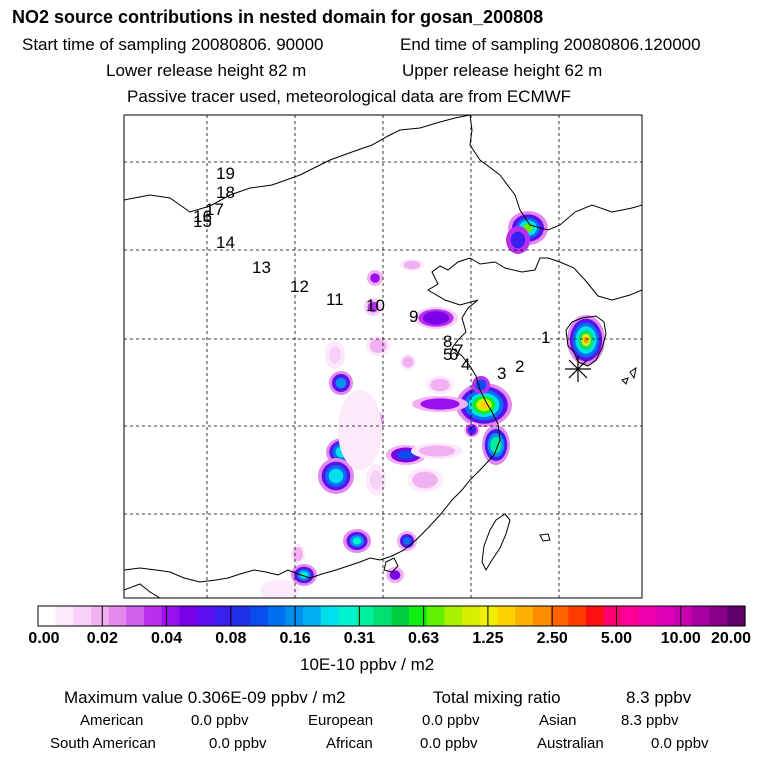 This screenshot has height=768, width=768. I want to click on colorbar-tick-label: 0.04, so click(166, 638).